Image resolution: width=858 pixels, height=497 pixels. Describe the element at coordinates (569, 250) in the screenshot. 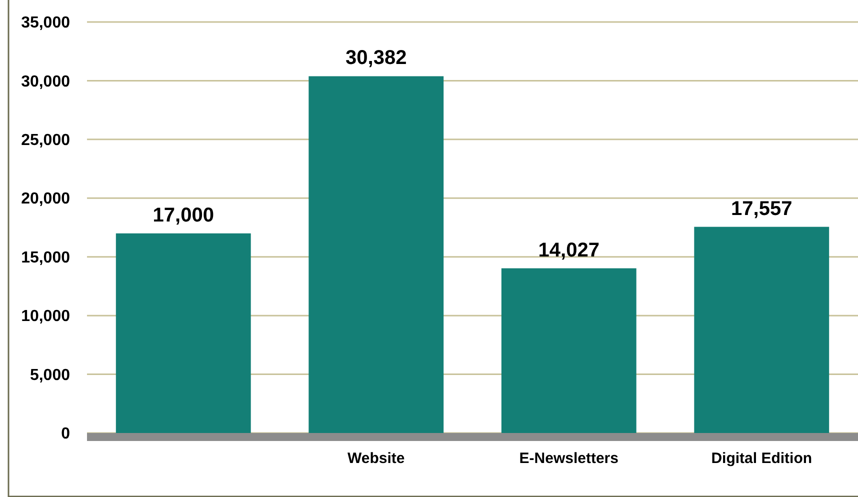

I see `data-label: 14,027` at that location.